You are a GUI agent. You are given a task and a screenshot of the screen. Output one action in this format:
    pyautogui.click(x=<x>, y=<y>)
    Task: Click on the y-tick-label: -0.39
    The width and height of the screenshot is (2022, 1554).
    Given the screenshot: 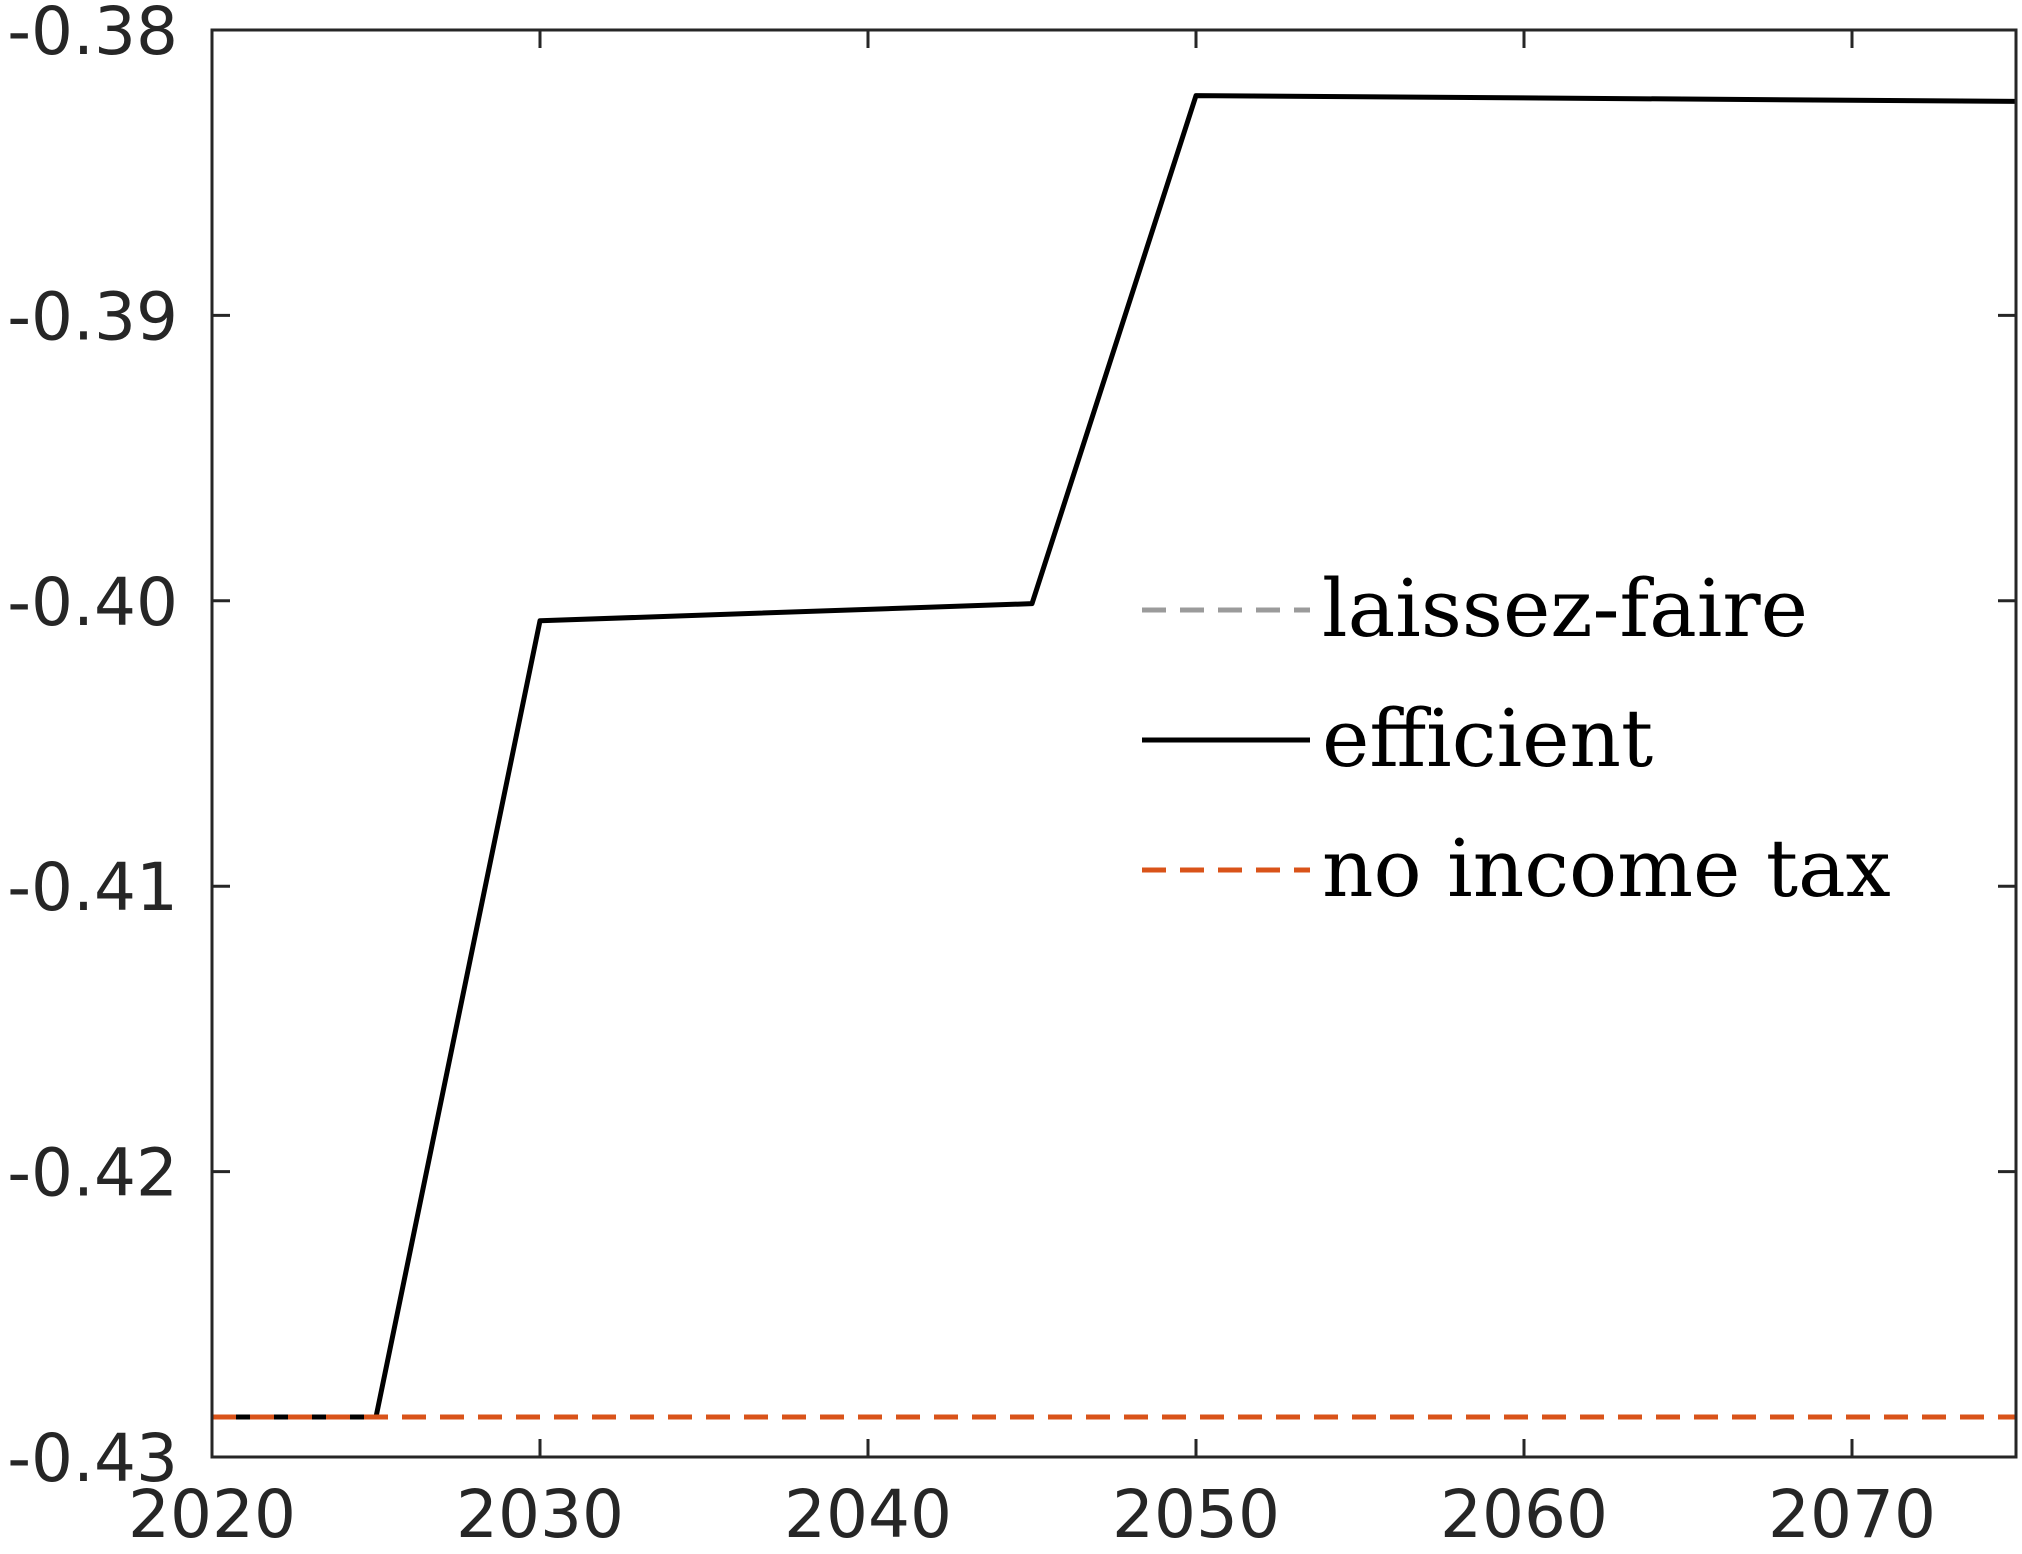 What is the action you would take?
    pyautogui.click(x=92, y=316)
    